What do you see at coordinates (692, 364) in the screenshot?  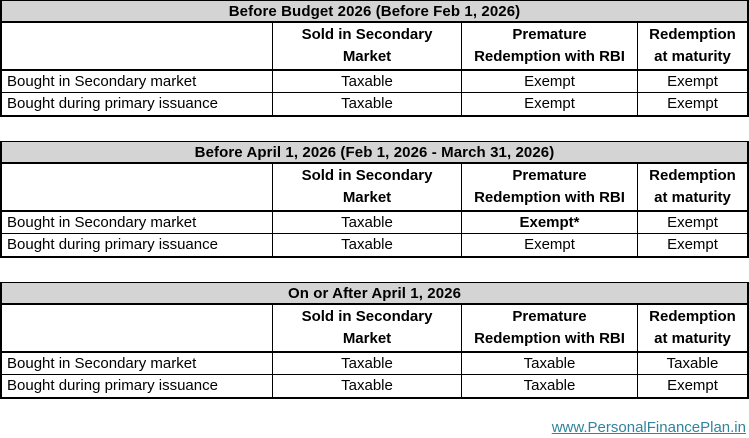 I see `cell-redemption-maturity: Taxable` at bounding box center [692, 364].